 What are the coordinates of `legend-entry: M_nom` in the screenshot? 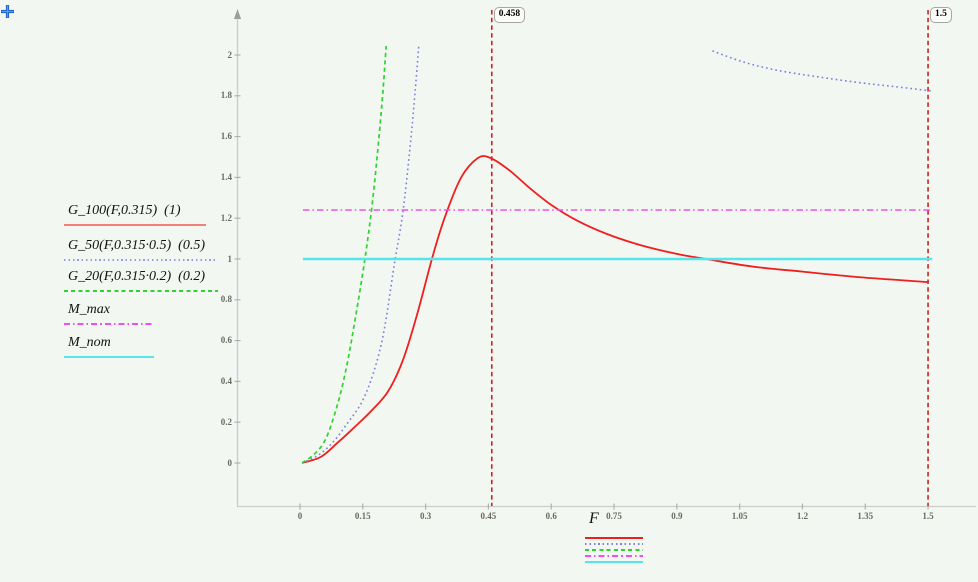 It's located at (109, 346).